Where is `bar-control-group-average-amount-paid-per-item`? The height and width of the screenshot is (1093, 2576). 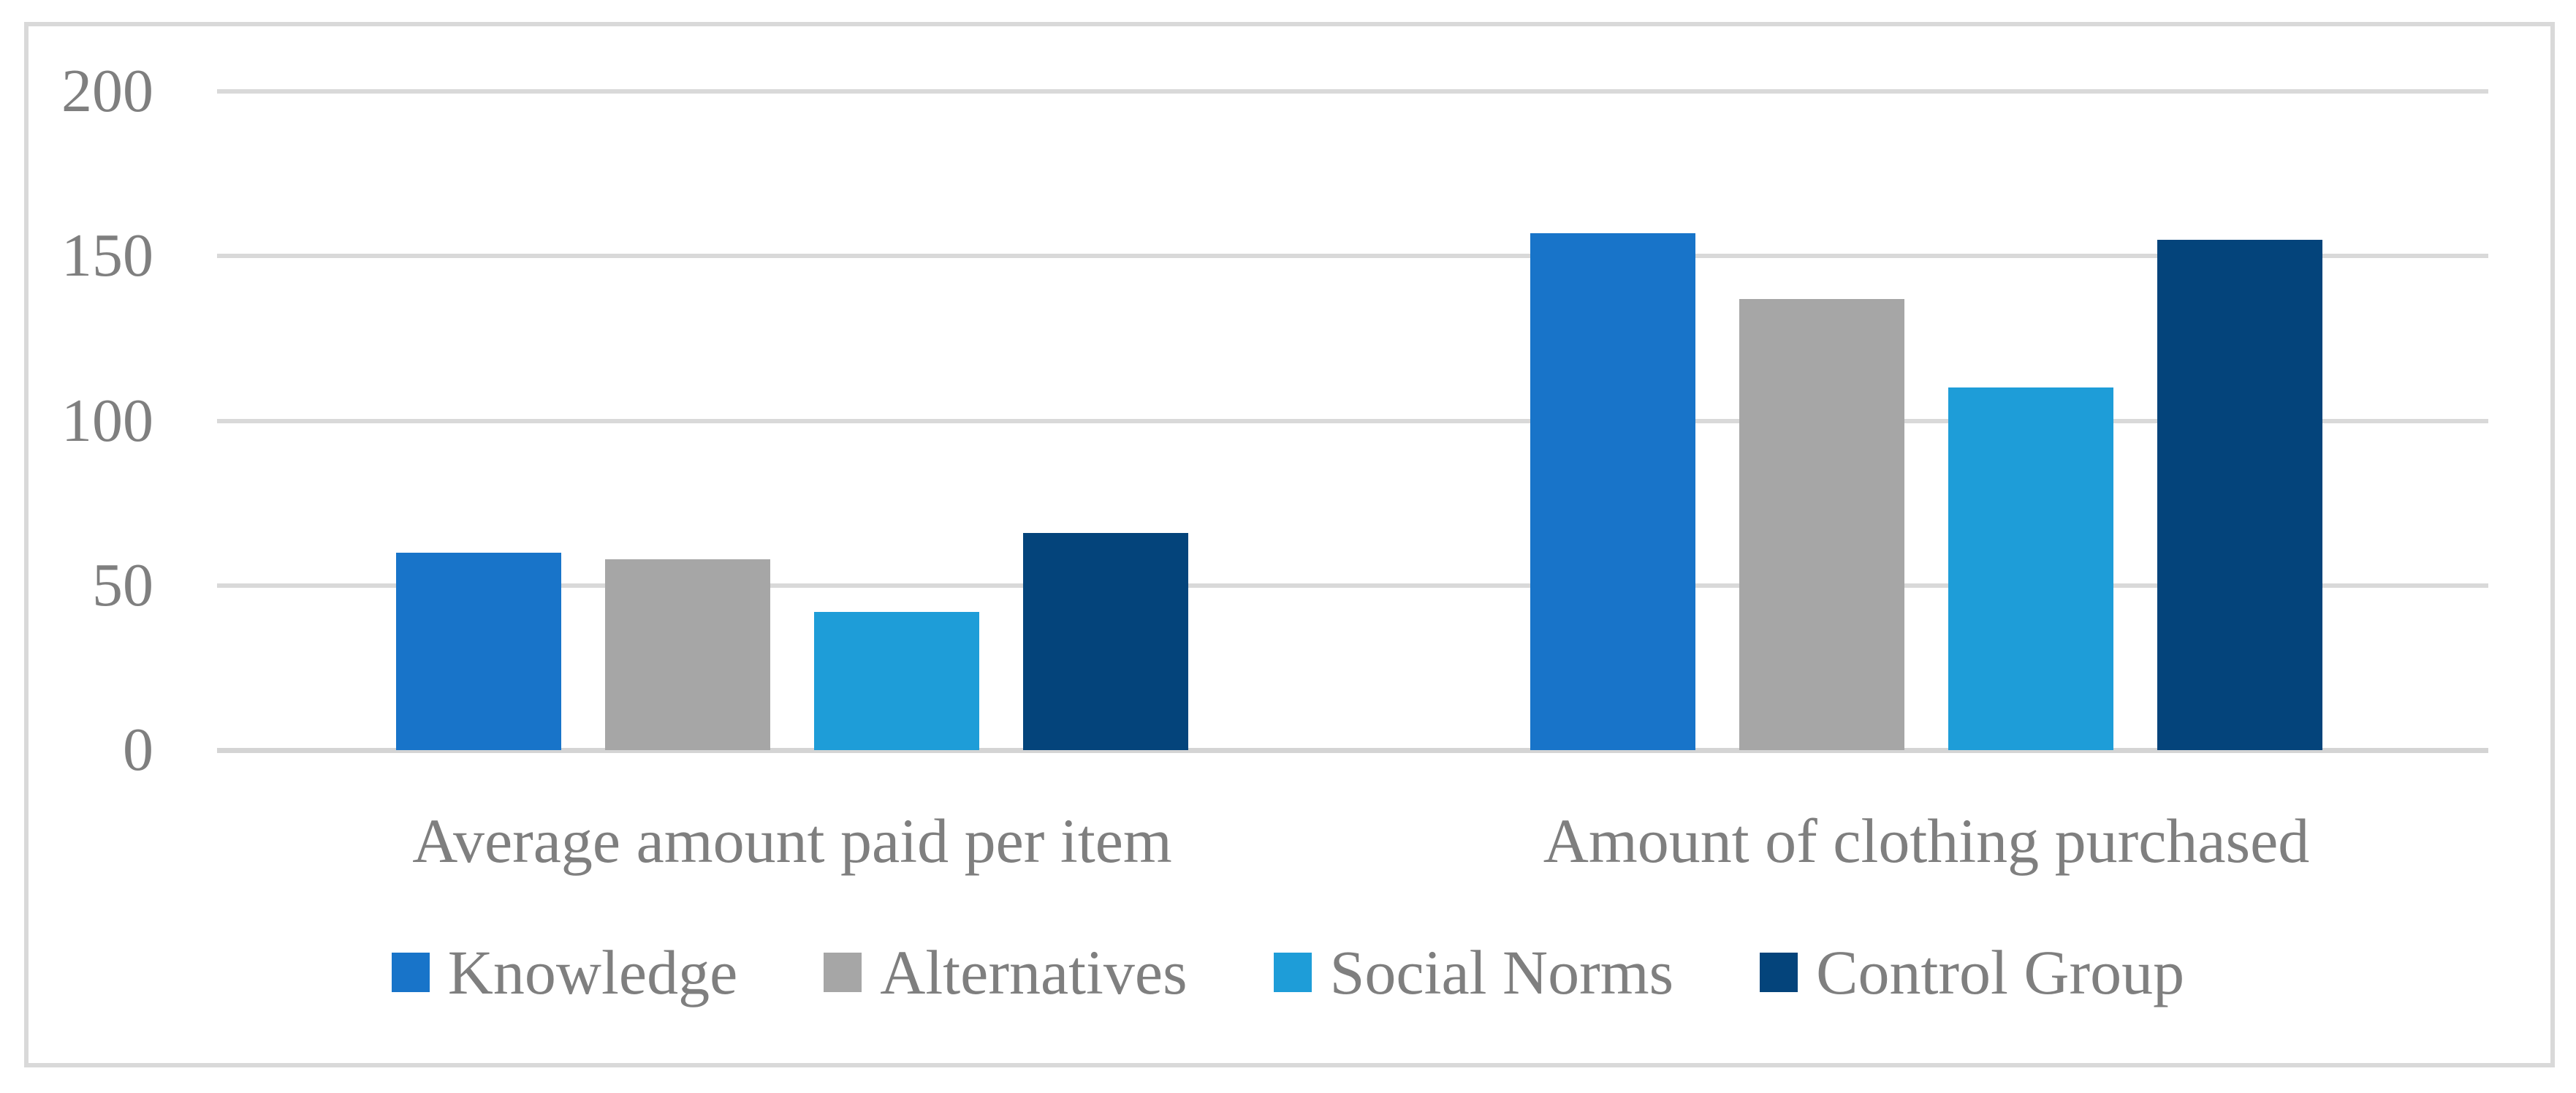 bar-control-group-average-amount-paid-per-item is located at coordinates (1105, 641).